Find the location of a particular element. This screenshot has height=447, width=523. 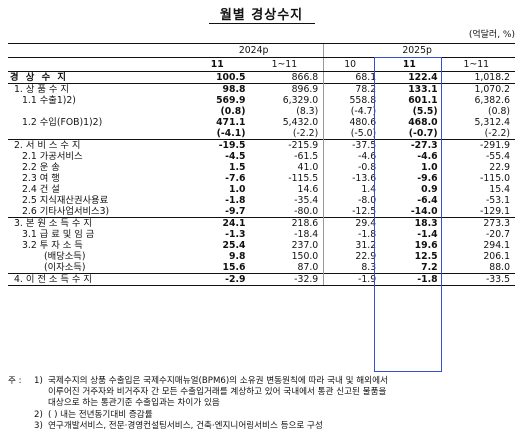

cell-value: 12.5 is located at coordinates (426, 256).